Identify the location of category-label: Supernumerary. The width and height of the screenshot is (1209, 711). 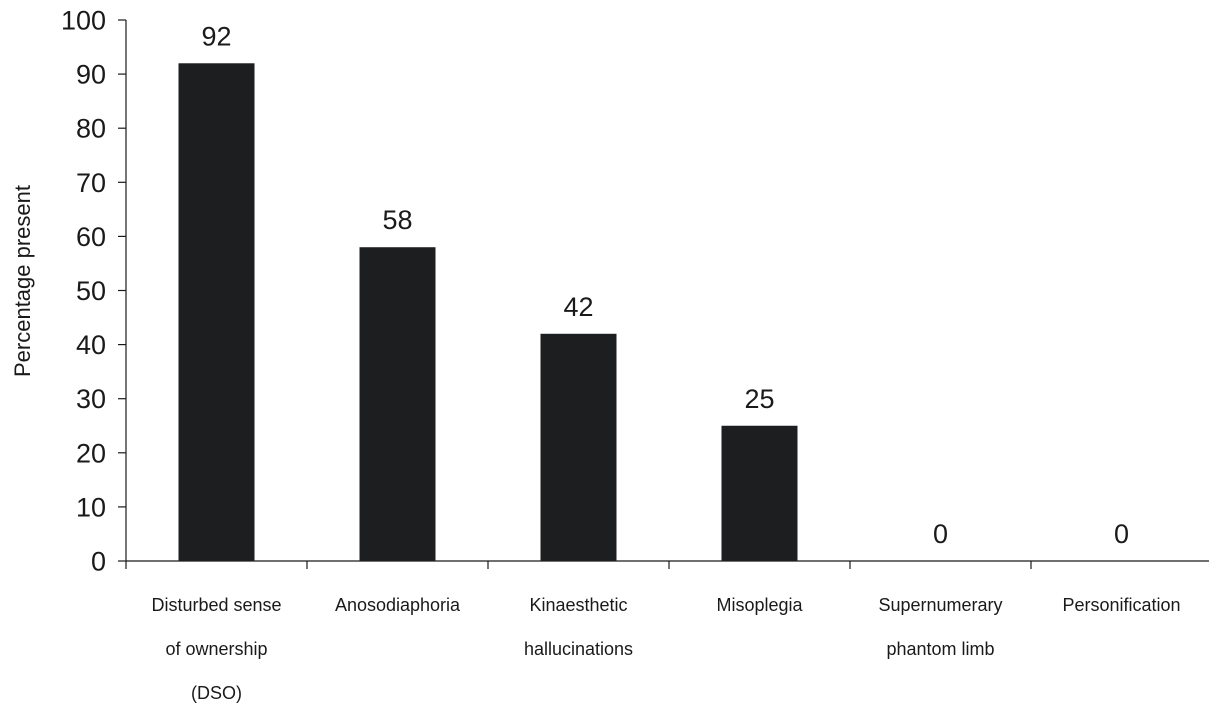
(940, 605).